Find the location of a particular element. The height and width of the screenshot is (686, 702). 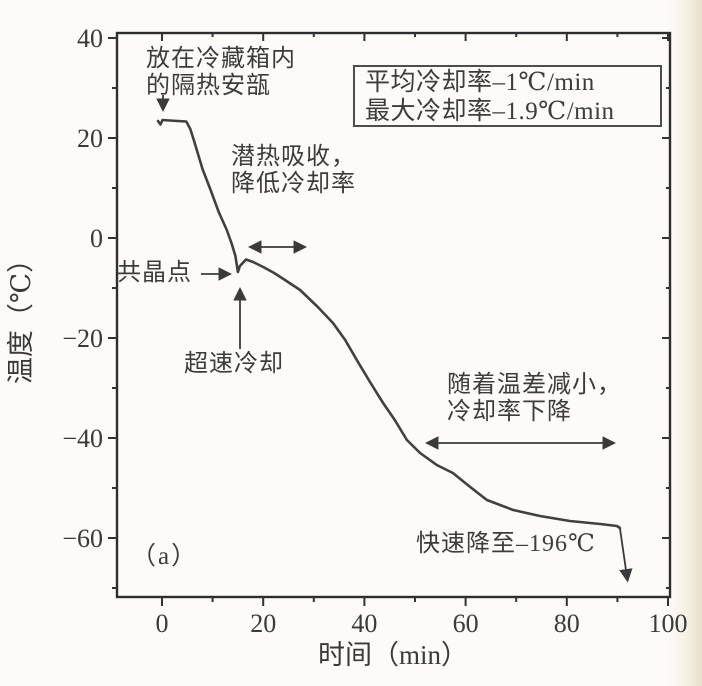

y-tick-label: −20 is located at coordinates (82, 338).